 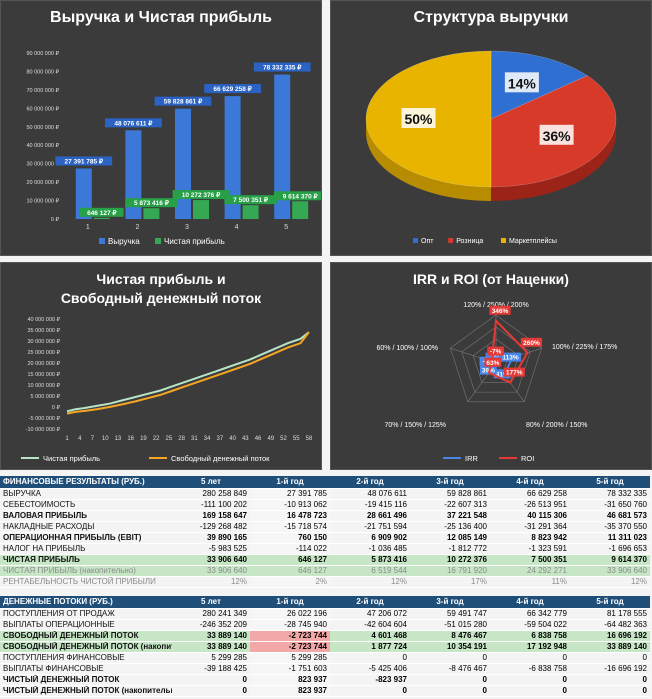 What do you see at coordinates (370, 582) in the screenshot?
I see `table-cell: 12%` at bounding box center [370, 582].